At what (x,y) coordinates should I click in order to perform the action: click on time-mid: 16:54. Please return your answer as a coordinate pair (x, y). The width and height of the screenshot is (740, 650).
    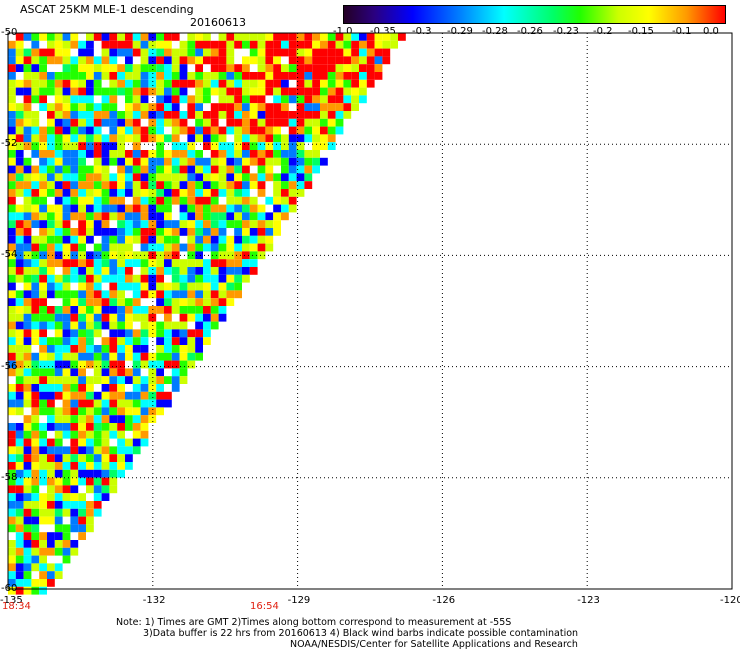
    Looking at the image, I should click on (264, 606).